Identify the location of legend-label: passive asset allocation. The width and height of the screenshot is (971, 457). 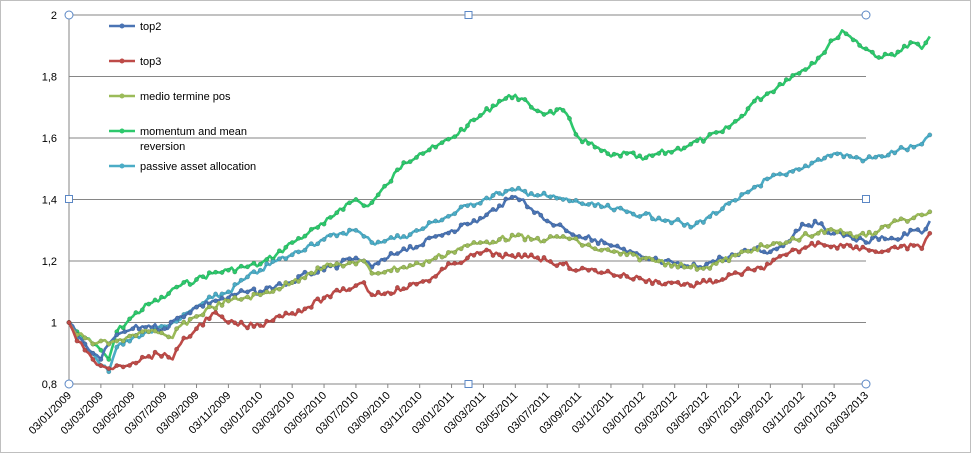
(198, 167).